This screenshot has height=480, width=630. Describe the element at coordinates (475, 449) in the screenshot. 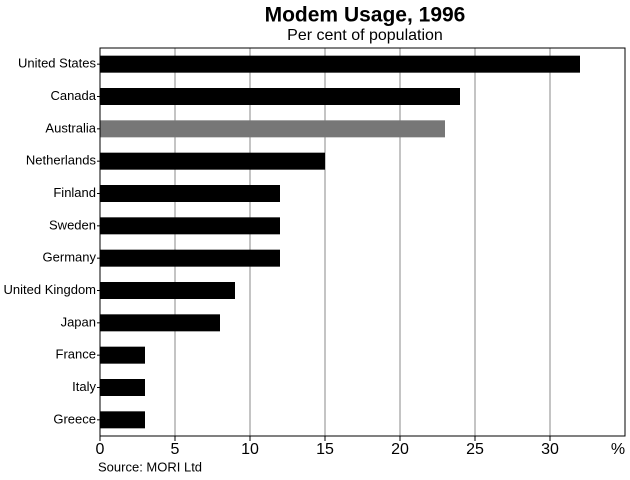

I see `x-tick-label: 25` at that location.